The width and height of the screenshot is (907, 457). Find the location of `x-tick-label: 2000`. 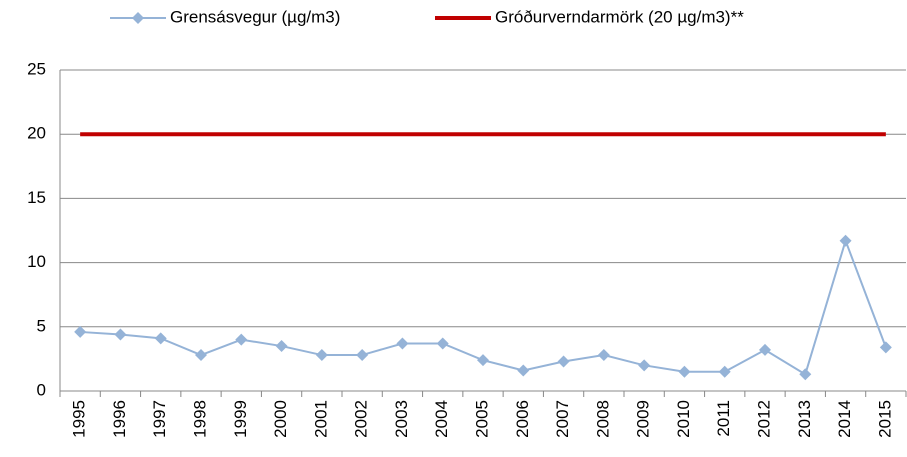

x-tick-label: 2000 is located at coordinates (280, 419).